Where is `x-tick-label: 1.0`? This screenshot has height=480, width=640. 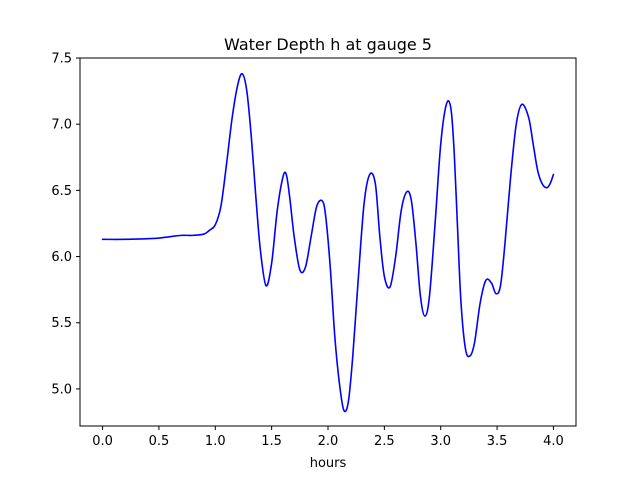 x-tick-label: 1.0 is located at coordinates (215, 441).